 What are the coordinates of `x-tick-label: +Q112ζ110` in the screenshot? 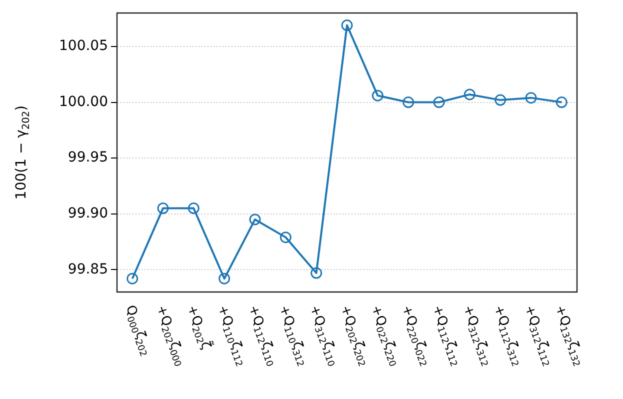 It's located at (260, 335).